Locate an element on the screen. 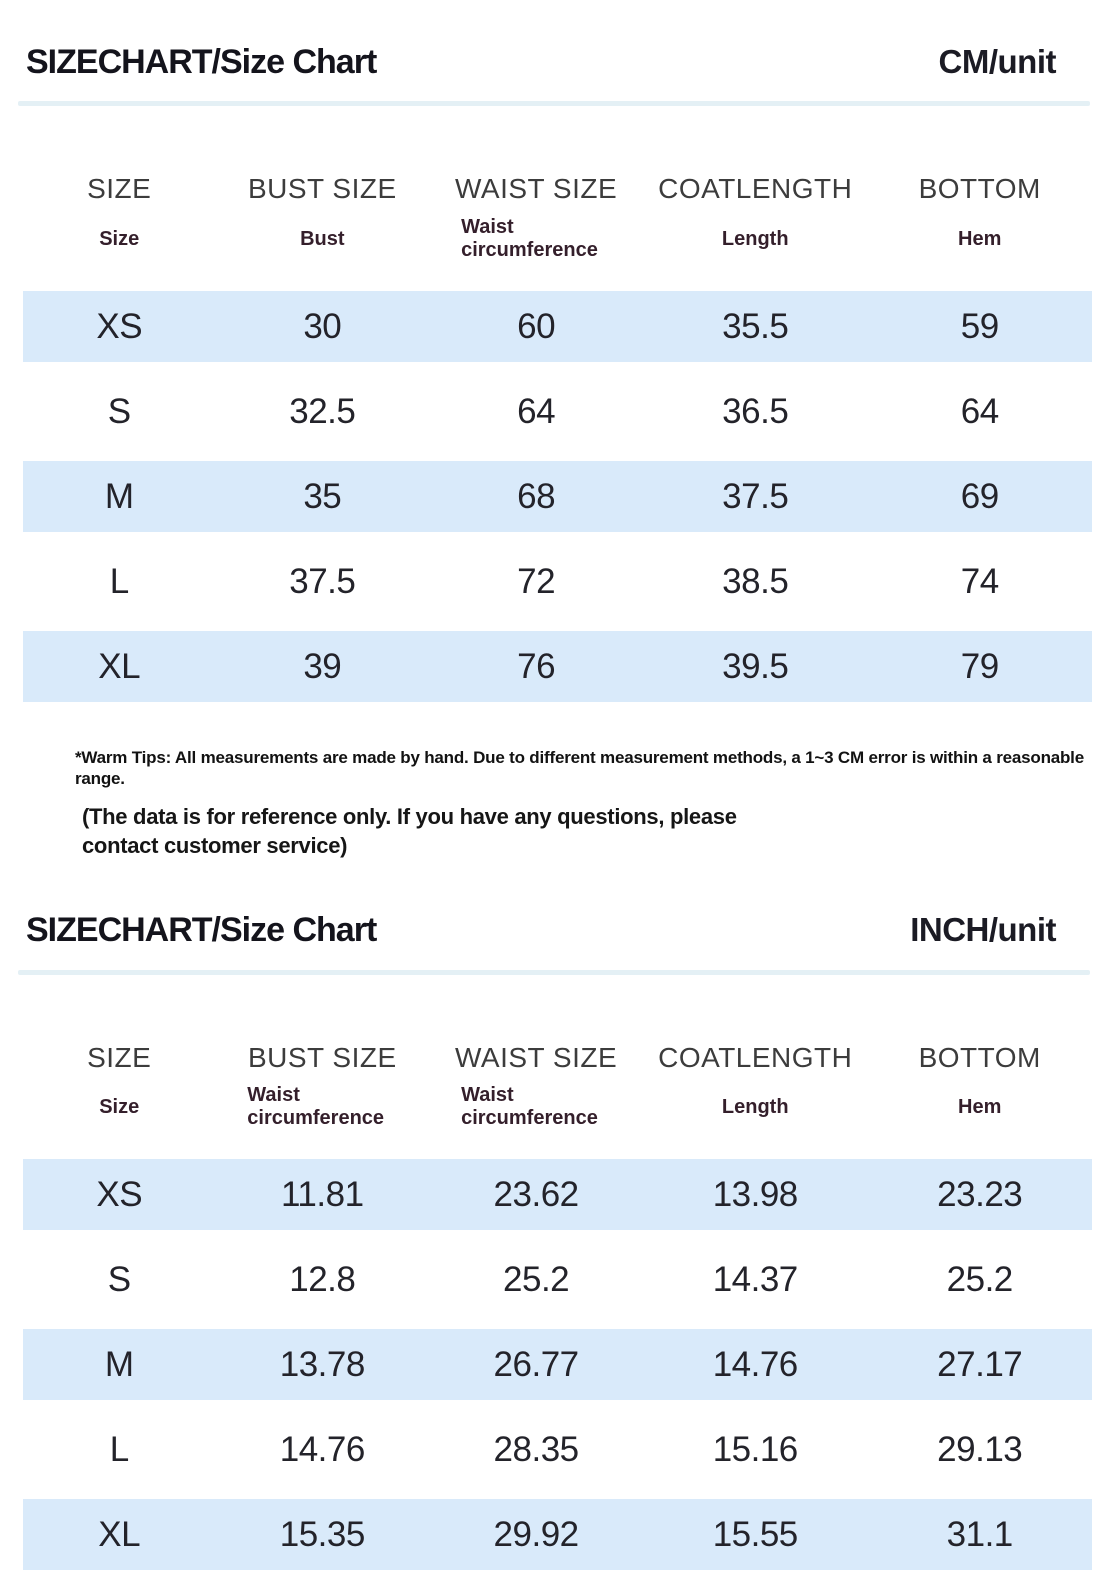 This screenshot has height=1570, width=1104. length-cell: 13.98 is located at coordinates (755, 1194).